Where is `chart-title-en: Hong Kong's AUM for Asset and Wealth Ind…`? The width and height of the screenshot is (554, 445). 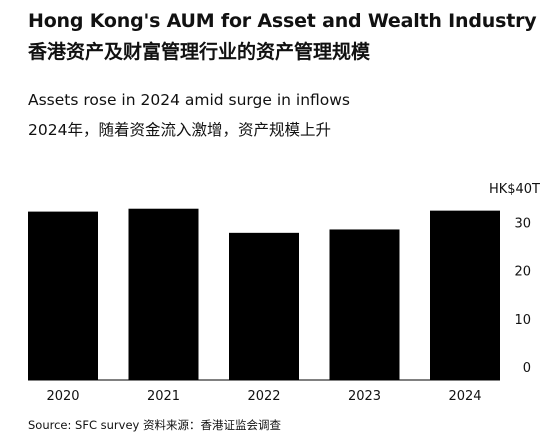 chart-title-en: Hong Kong's AUM for Asset and Wealth Ind… is located at coordinates (282, 21).